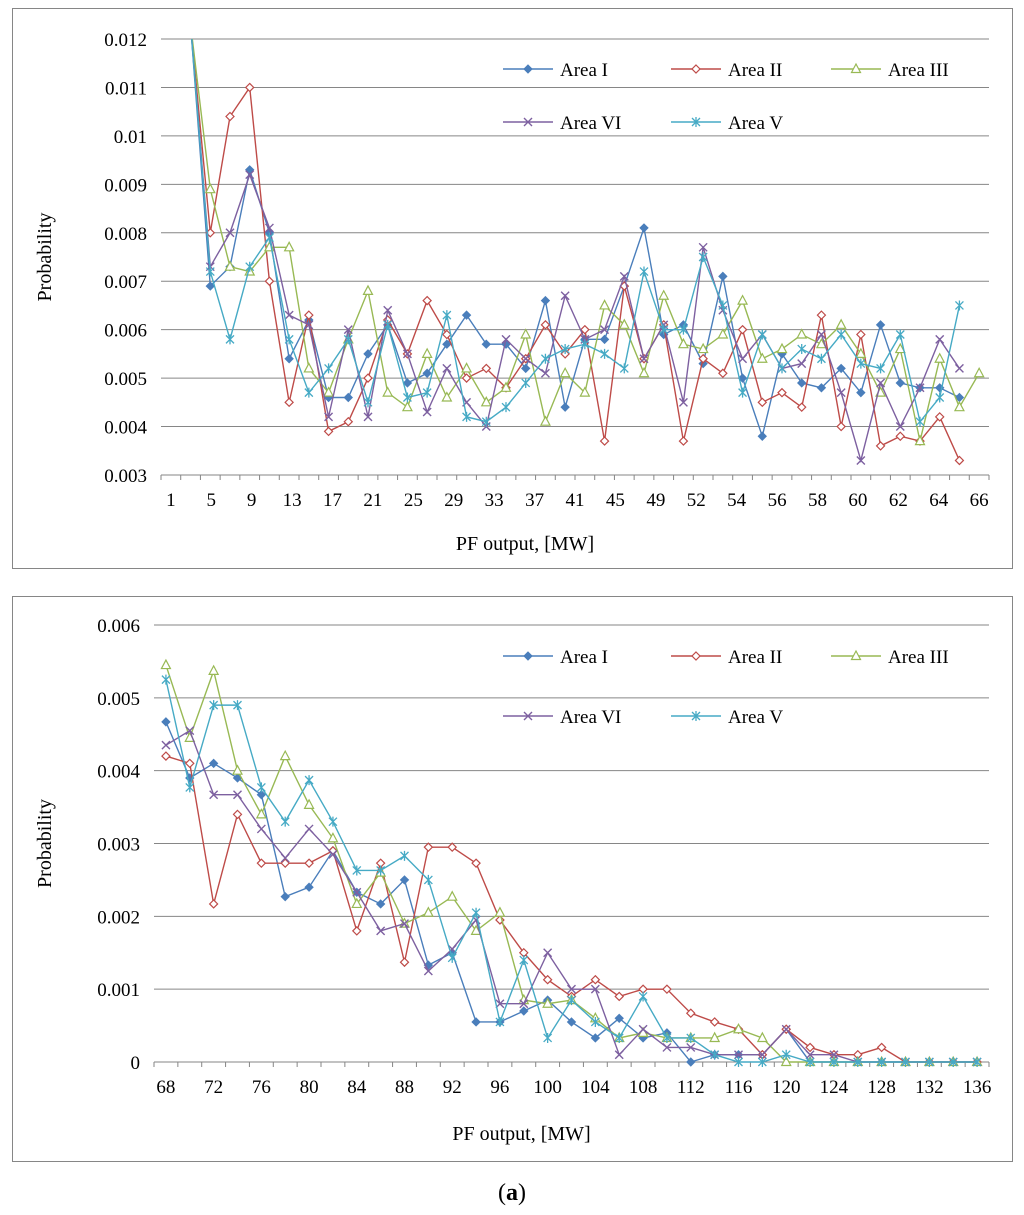 This screenshot has width=1024, height=1215. Describe the element at coordinates (309, 1087) in the screenshot. I see `x-tick-label: 80` at that location.